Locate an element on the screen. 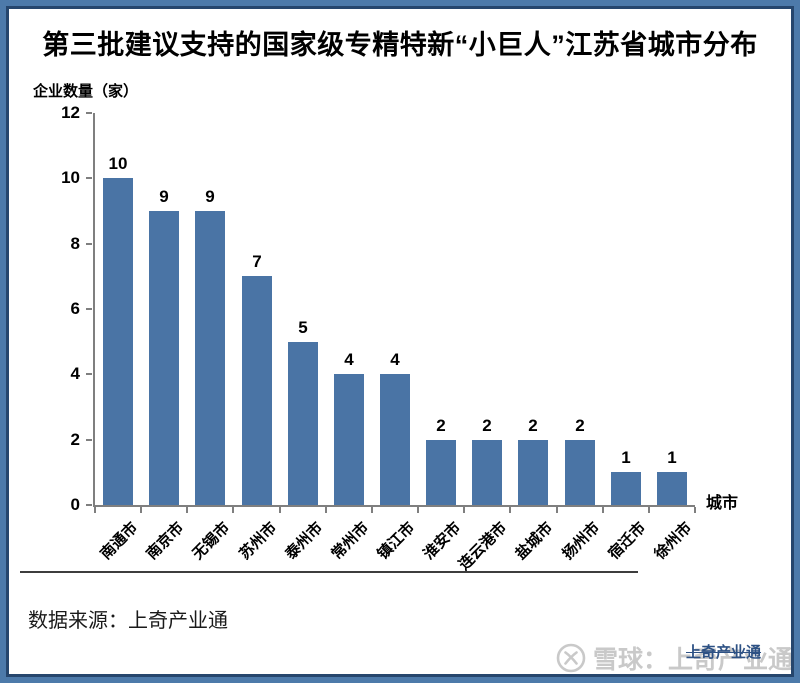 This screenshot has height=683, width=800. category-label: 宿迁市 is located at coordinates (627, 541).